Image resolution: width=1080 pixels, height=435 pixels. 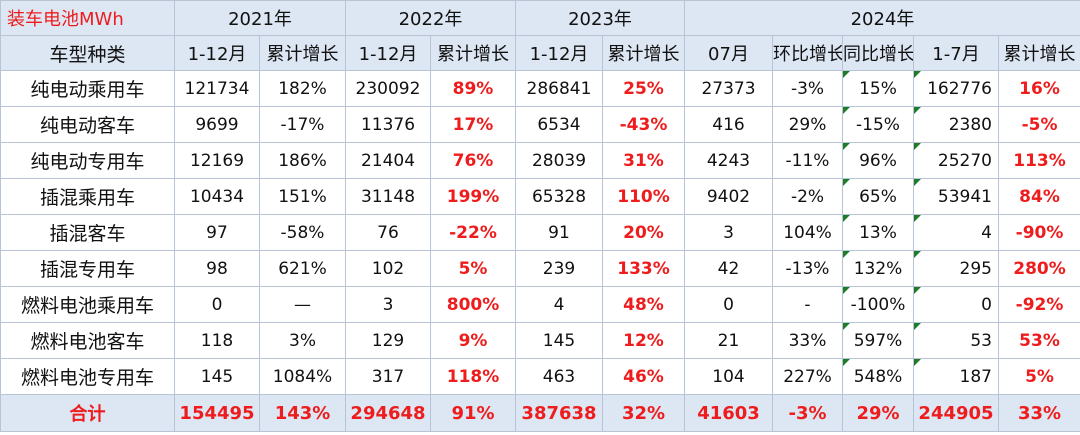 What do you see at coordinates (643, 376) in the screenshot?
I see `table-cell: 46%` at bounding box center [643, 376].